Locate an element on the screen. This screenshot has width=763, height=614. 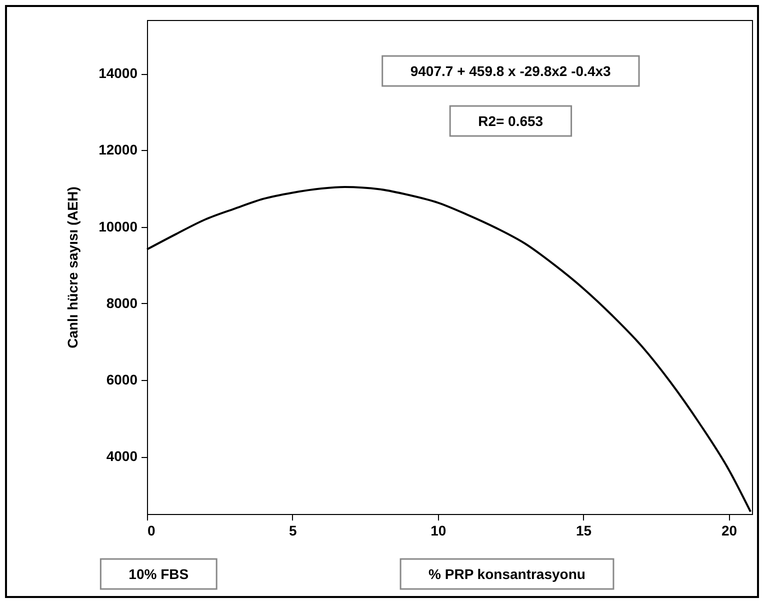
y-tick-label: 6000 is located at coordinates (122, 379).